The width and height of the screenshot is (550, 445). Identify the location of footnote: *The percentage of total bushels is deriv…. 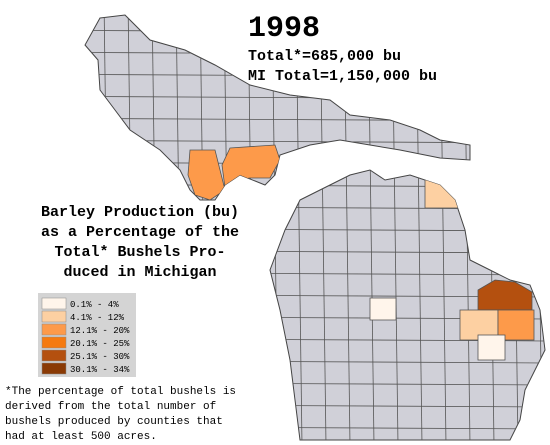
(120, 414).